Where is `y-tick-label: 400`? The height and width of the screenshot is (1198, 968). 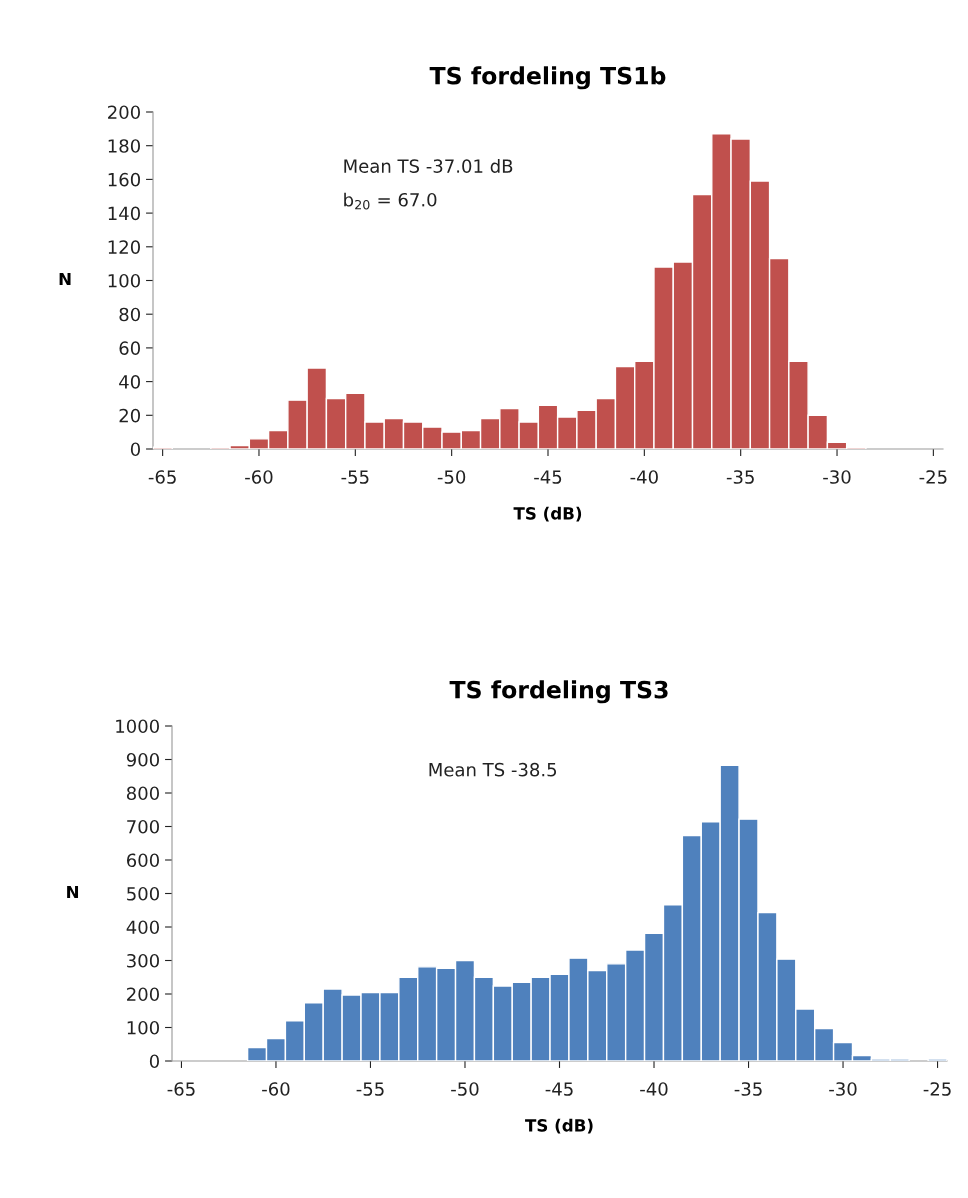 y-tick-label: 400 is located at coordinates (142, 927).